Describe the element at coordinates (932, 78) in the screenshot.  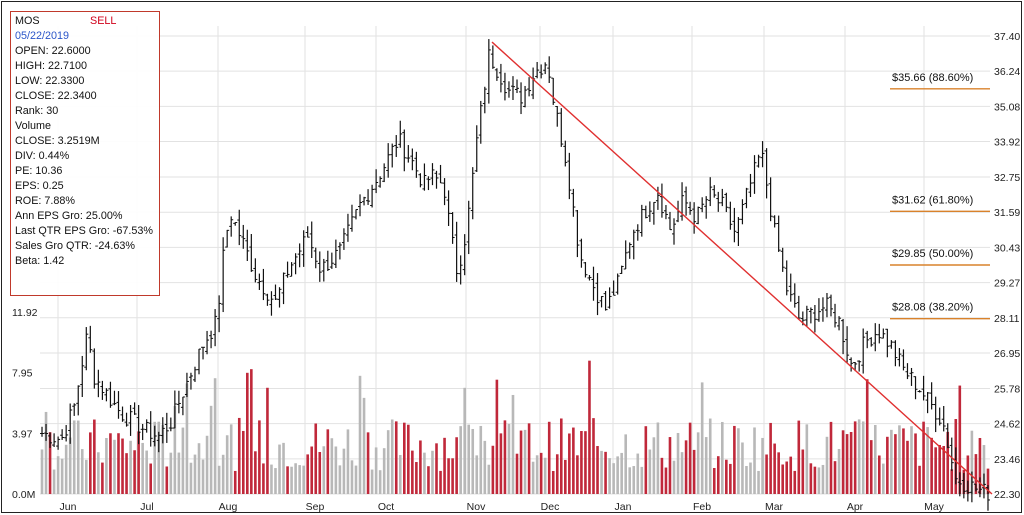
I see `fib-label: $35.66 (88.60%)` at that location.